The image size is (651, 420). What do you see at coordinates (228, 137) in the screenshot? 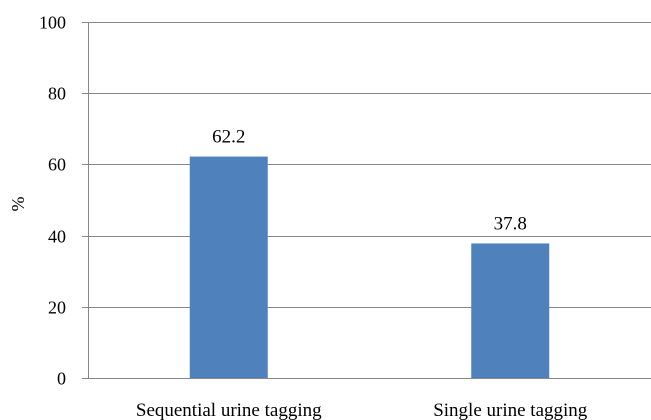
I see `data-label: 62.2` at bounding box center [228, 137].